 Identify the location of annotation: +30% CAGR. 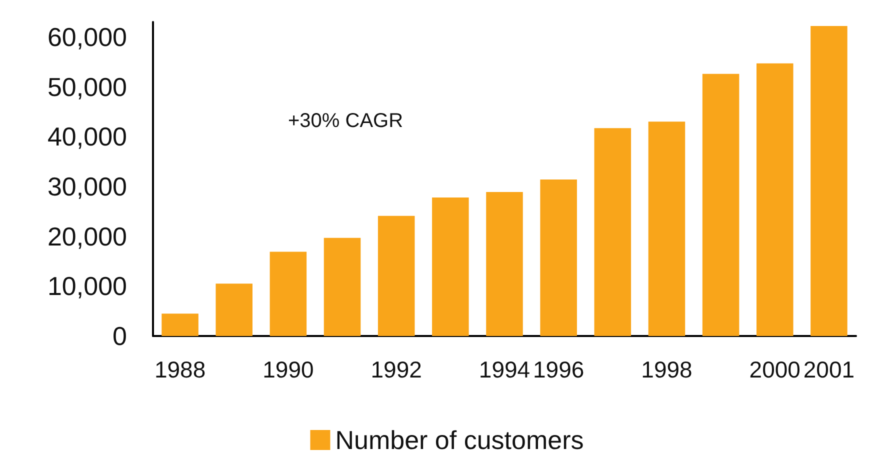
(346, 121).